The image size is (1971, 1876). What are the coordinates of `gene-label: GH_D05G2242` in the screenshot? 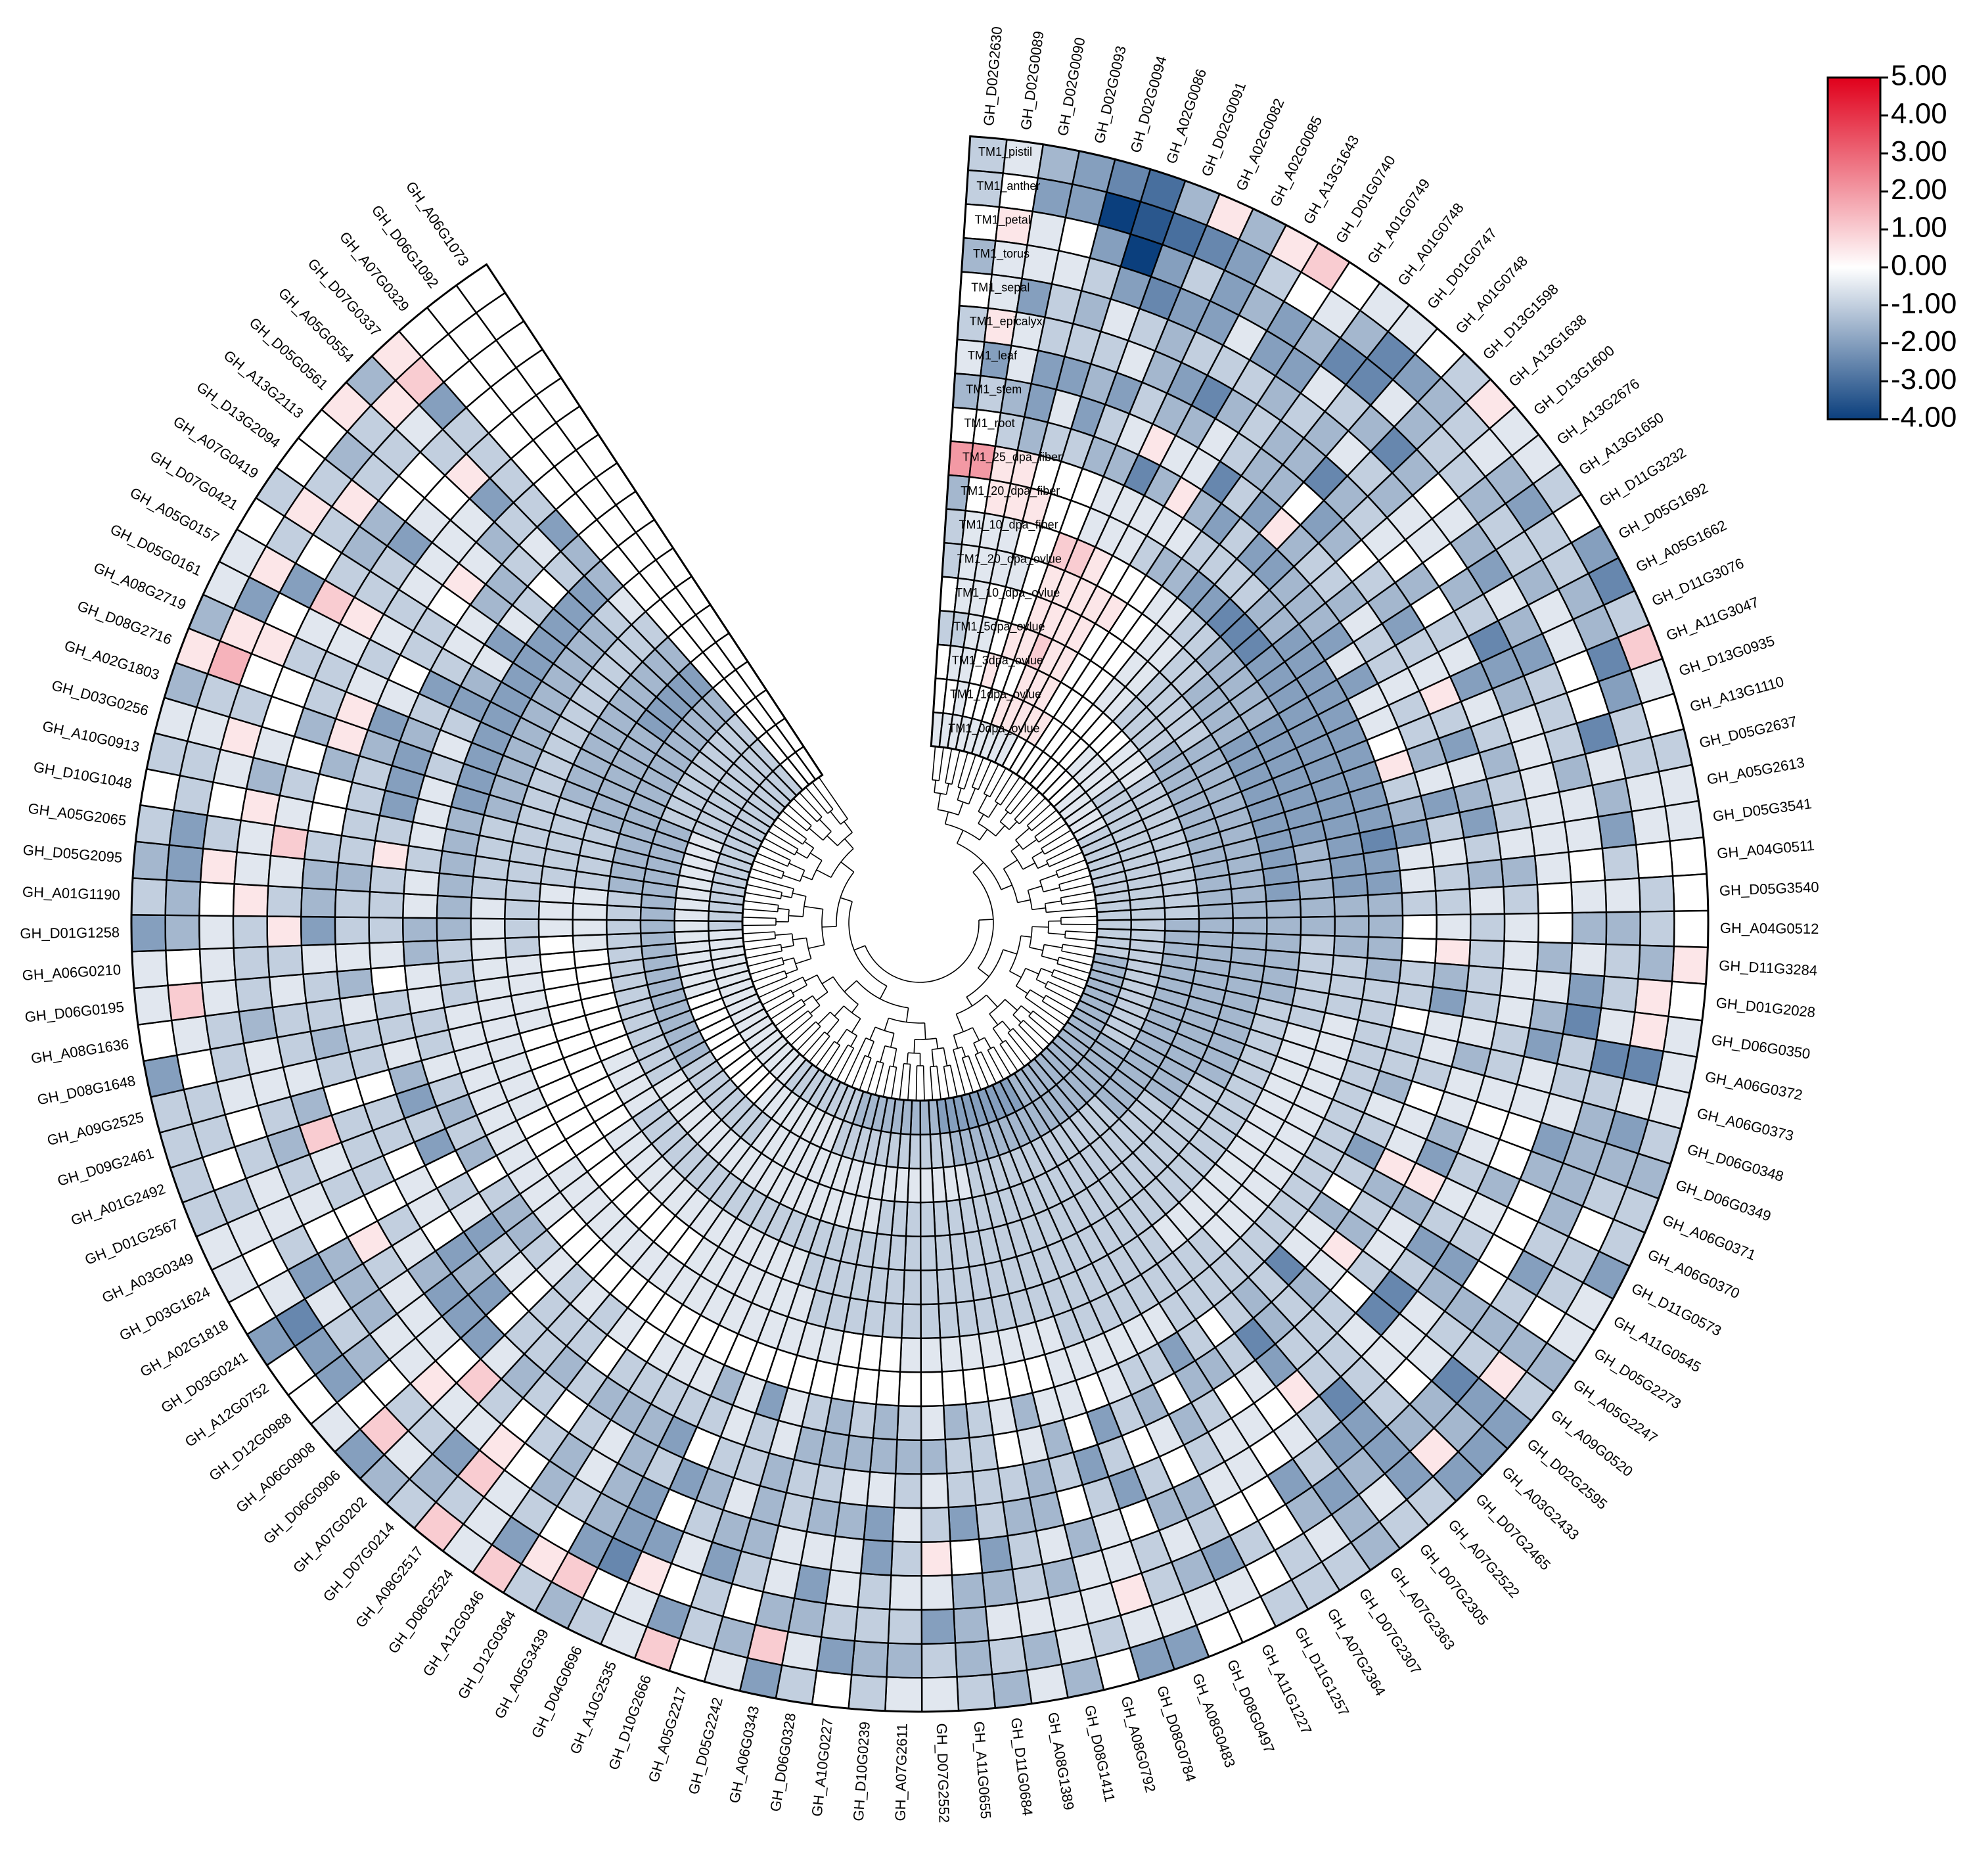 It's located at (705, 1745).